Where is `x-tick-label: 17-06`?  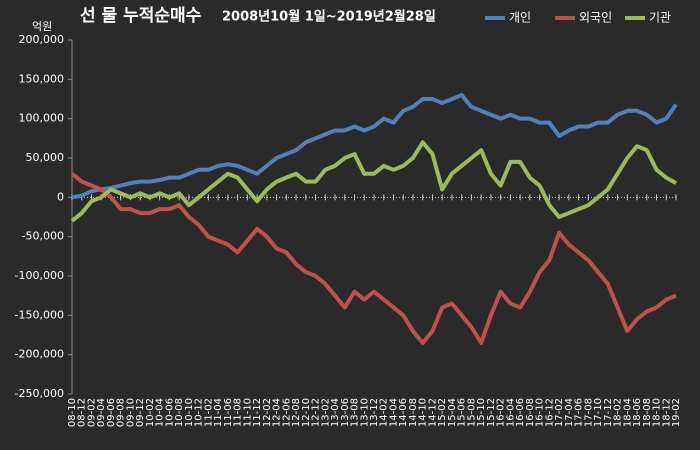 x-tick-label: 17-06 is located at coordinates (579, 412).